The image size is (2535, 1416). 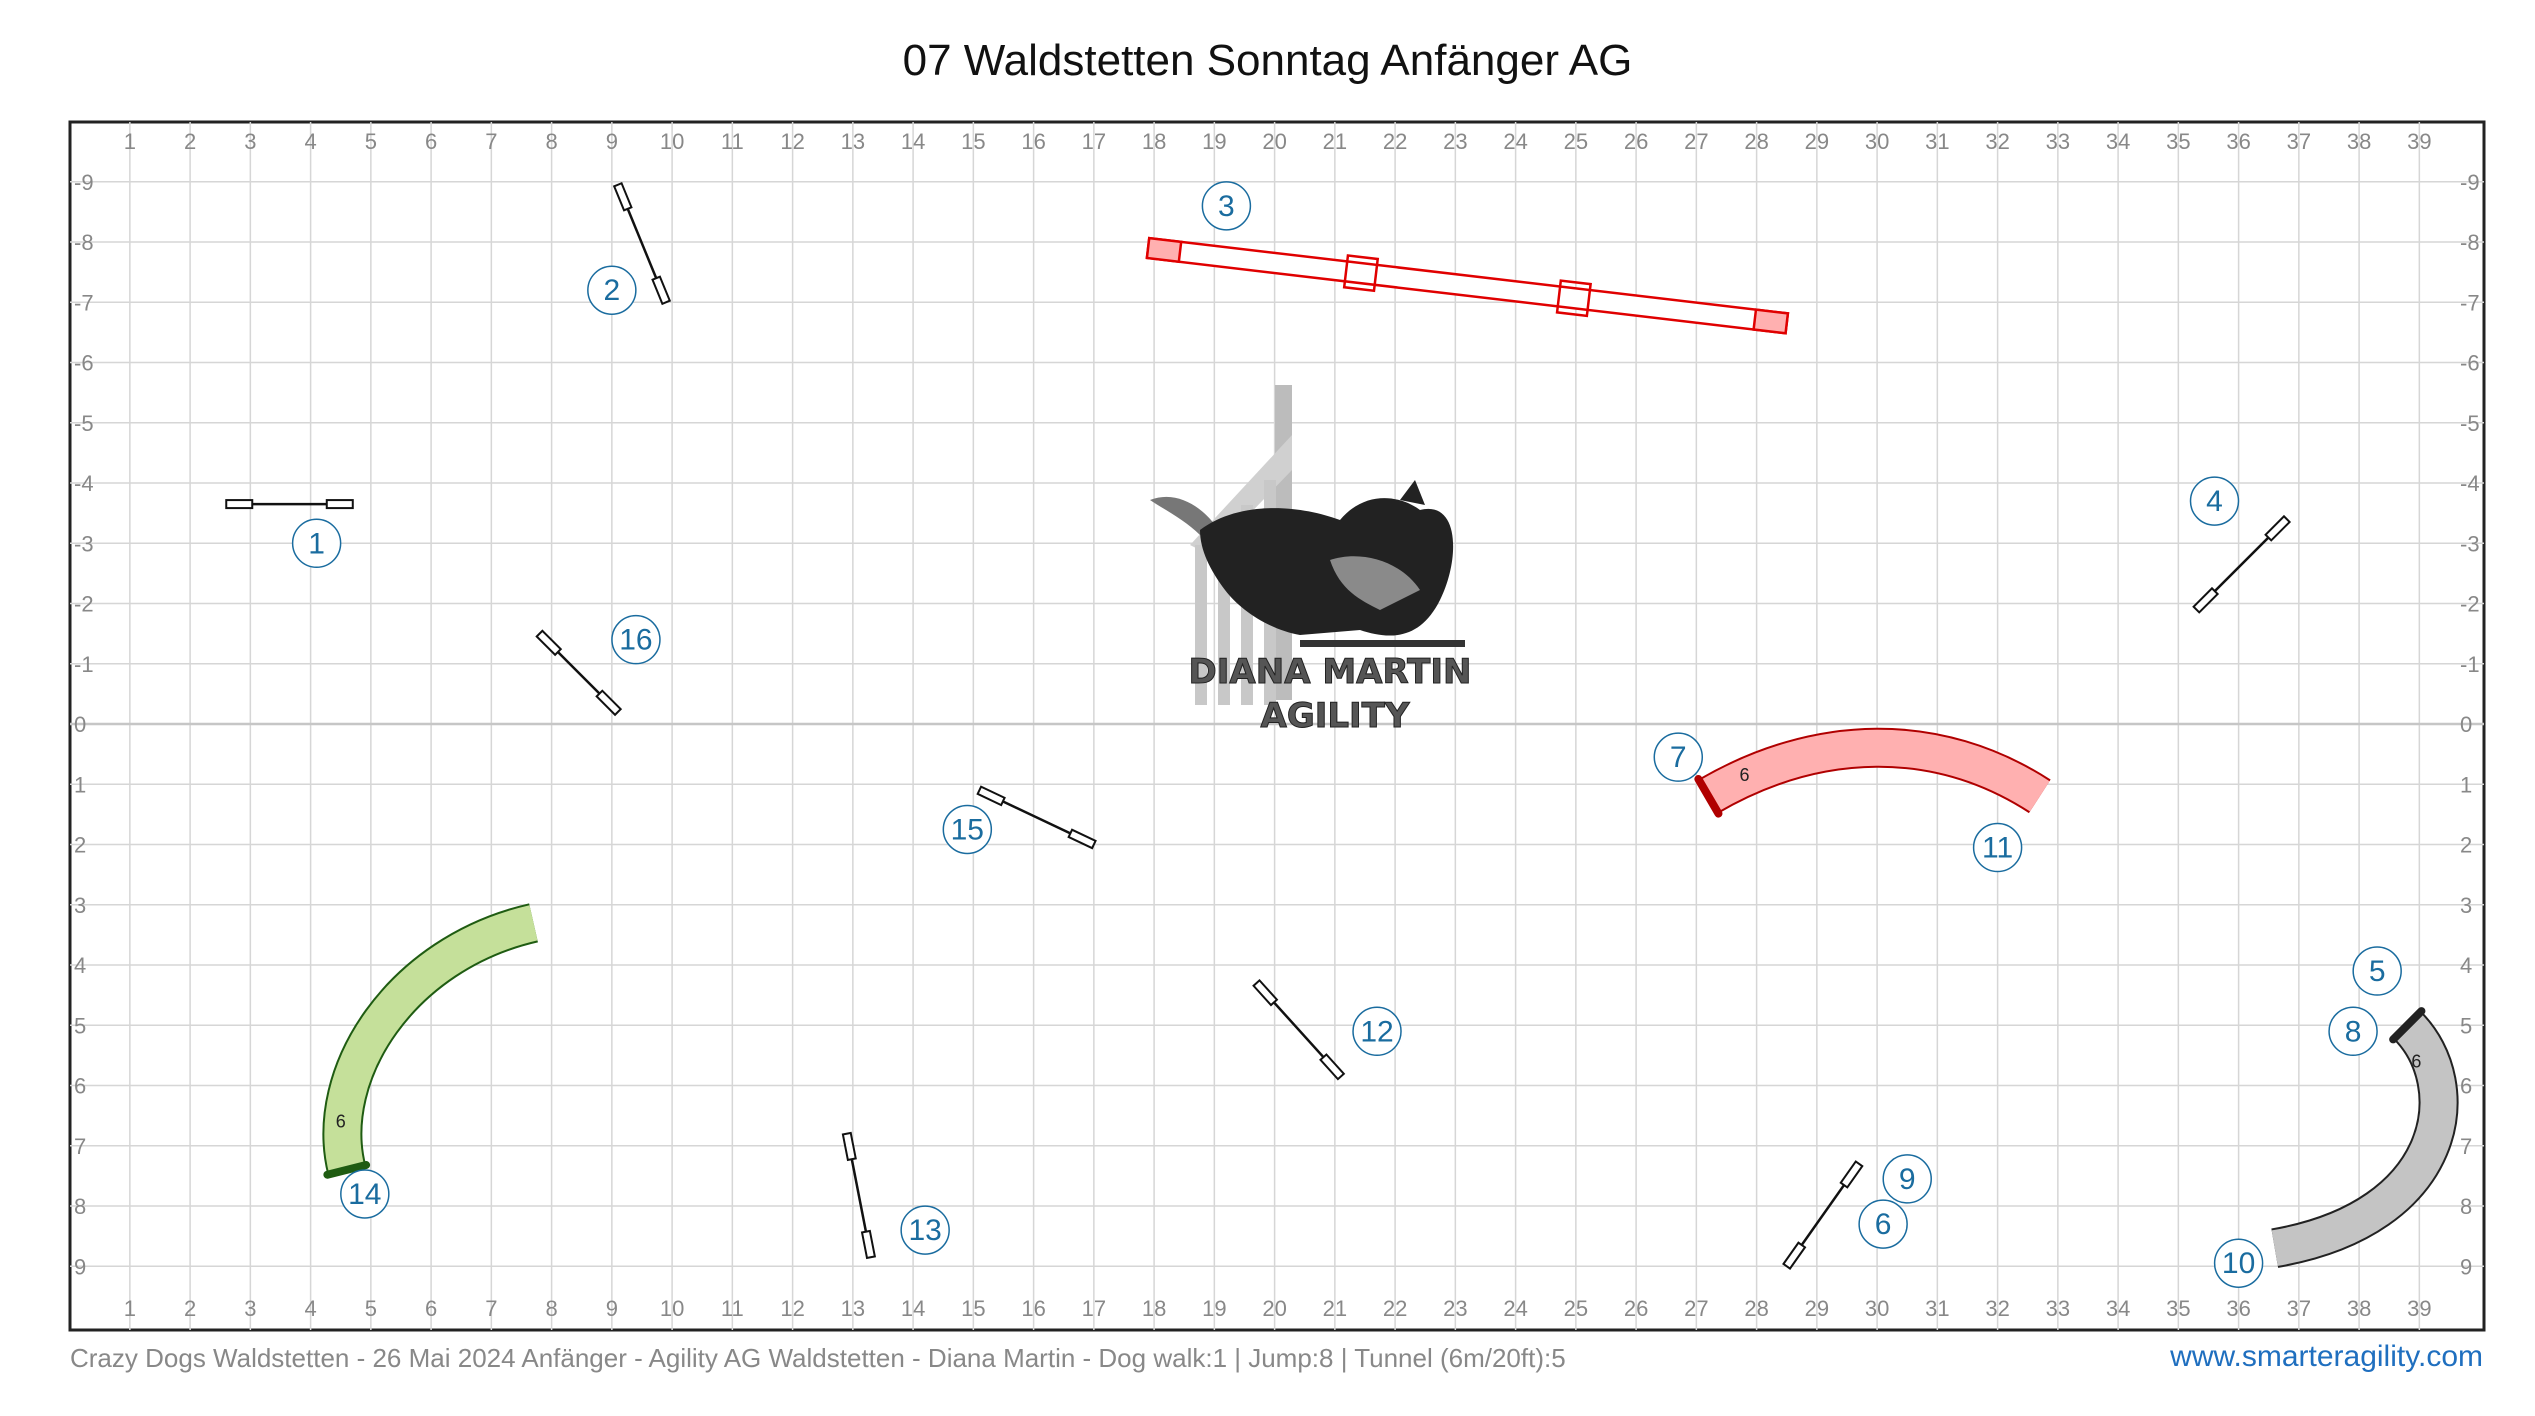 What do you see at coordinates (190, 1308) in the screenshot?
I see `x-tick-label-bottom: 2` at bounding box center [190, 1308].